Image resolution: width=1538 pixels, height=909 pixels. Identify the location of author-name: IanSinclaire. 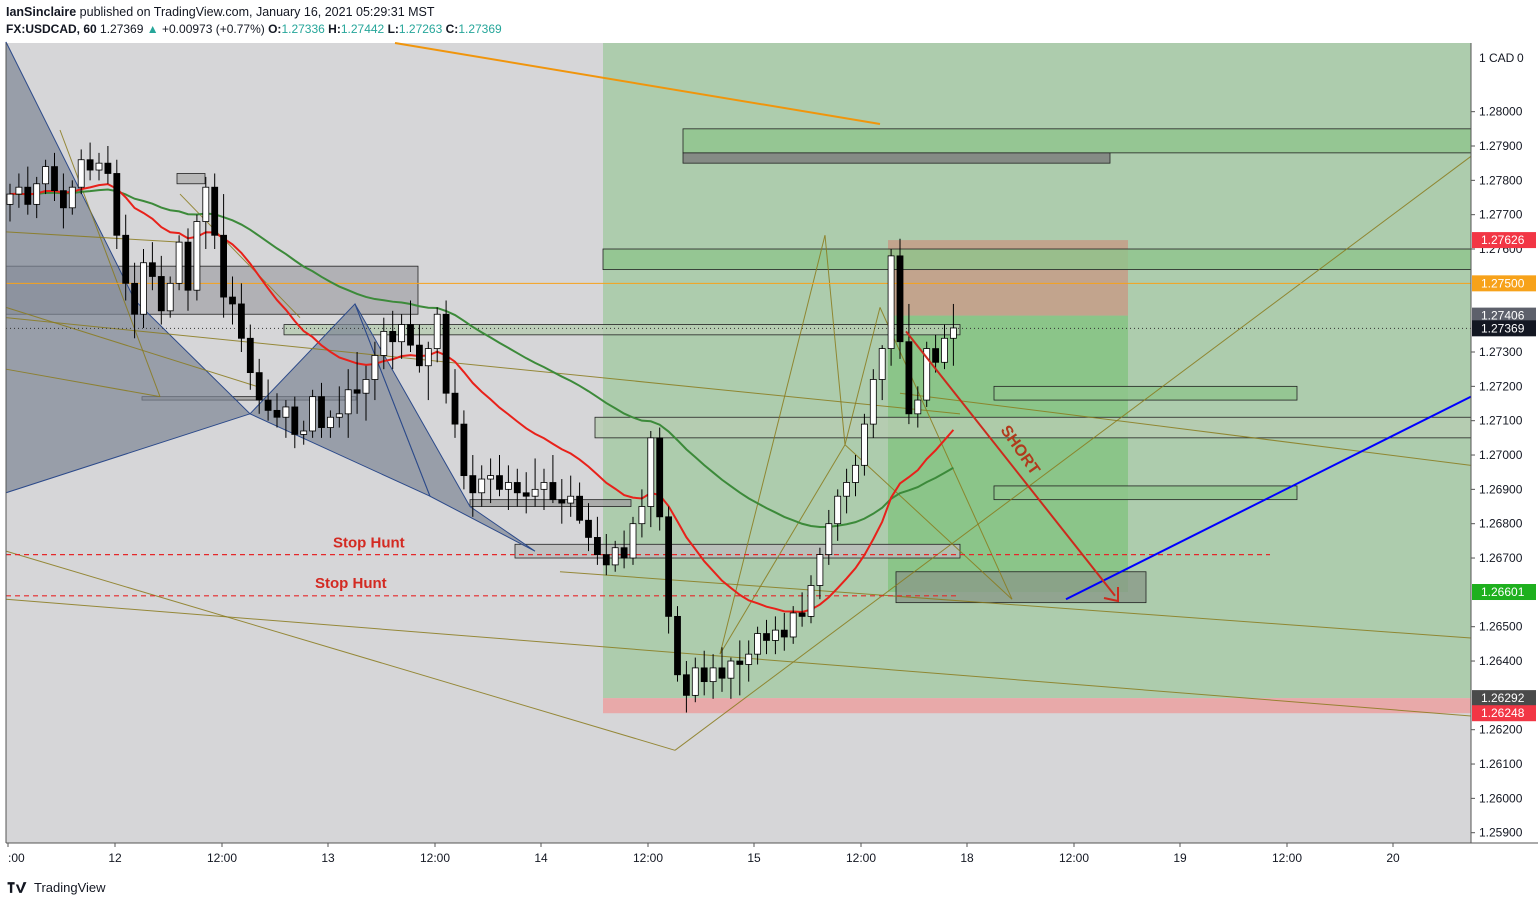
(41, 12).